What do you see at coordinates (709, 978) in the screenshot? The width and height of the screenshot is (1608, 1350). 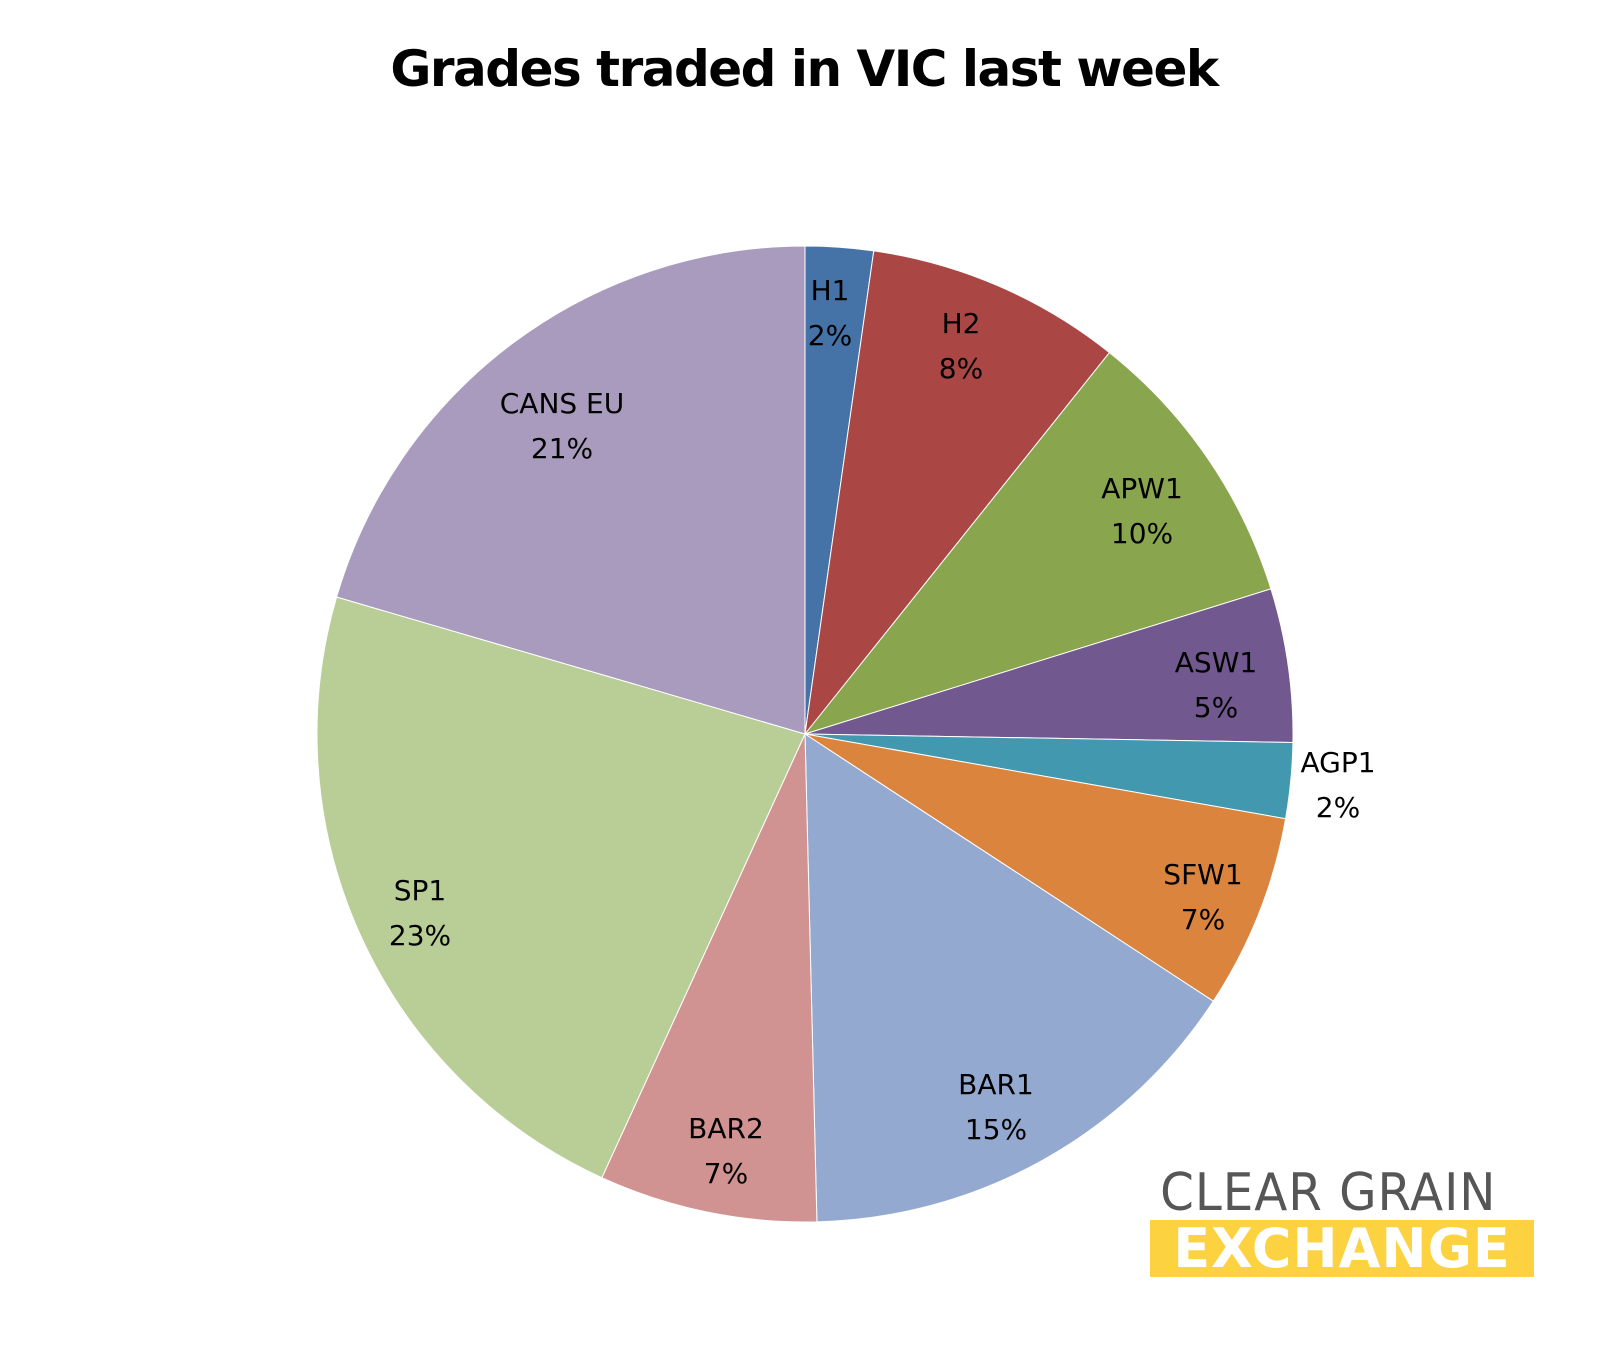 I see `pie-slice-bar2` at bounding box center [709, 978].